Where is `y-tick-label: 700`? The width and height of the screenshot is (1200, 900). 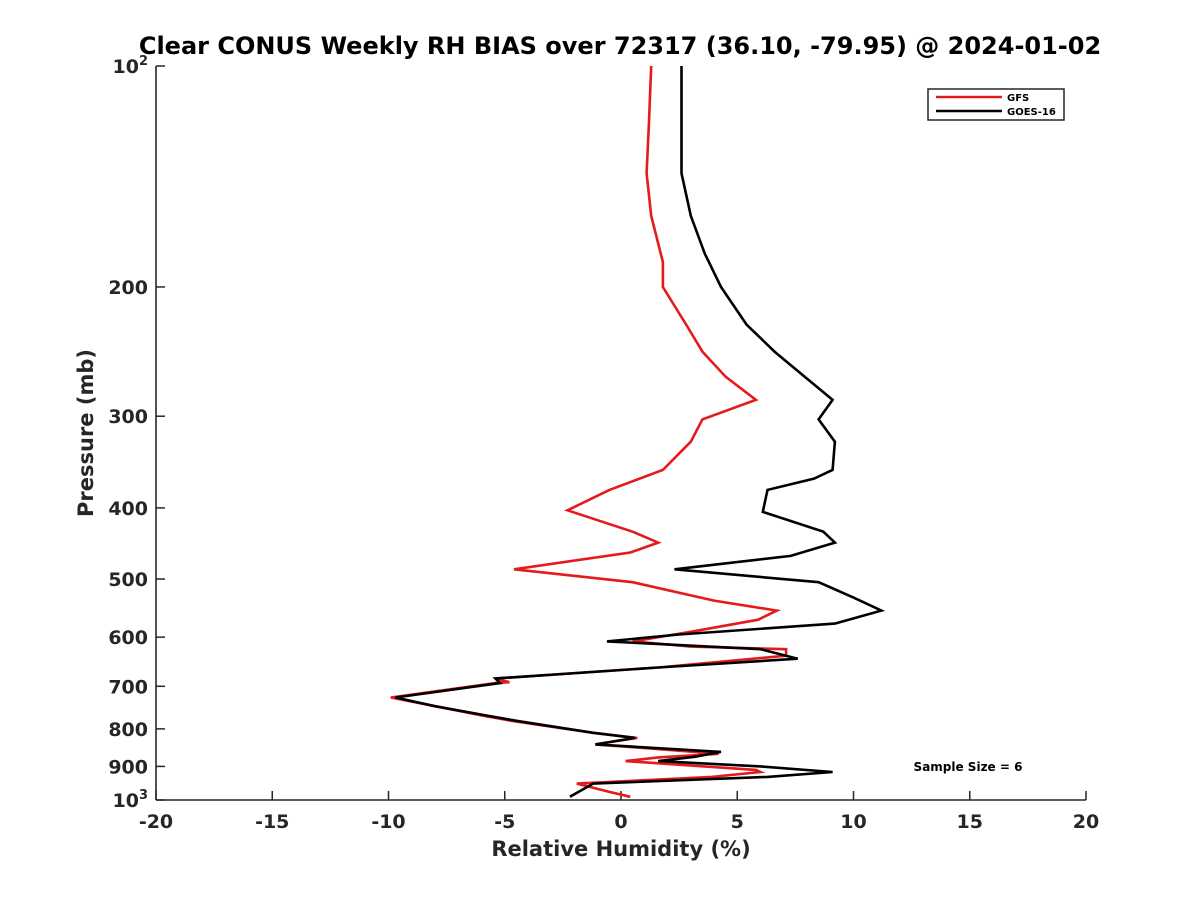 y-tick-label: 700 is located at coordinates (128, 687).